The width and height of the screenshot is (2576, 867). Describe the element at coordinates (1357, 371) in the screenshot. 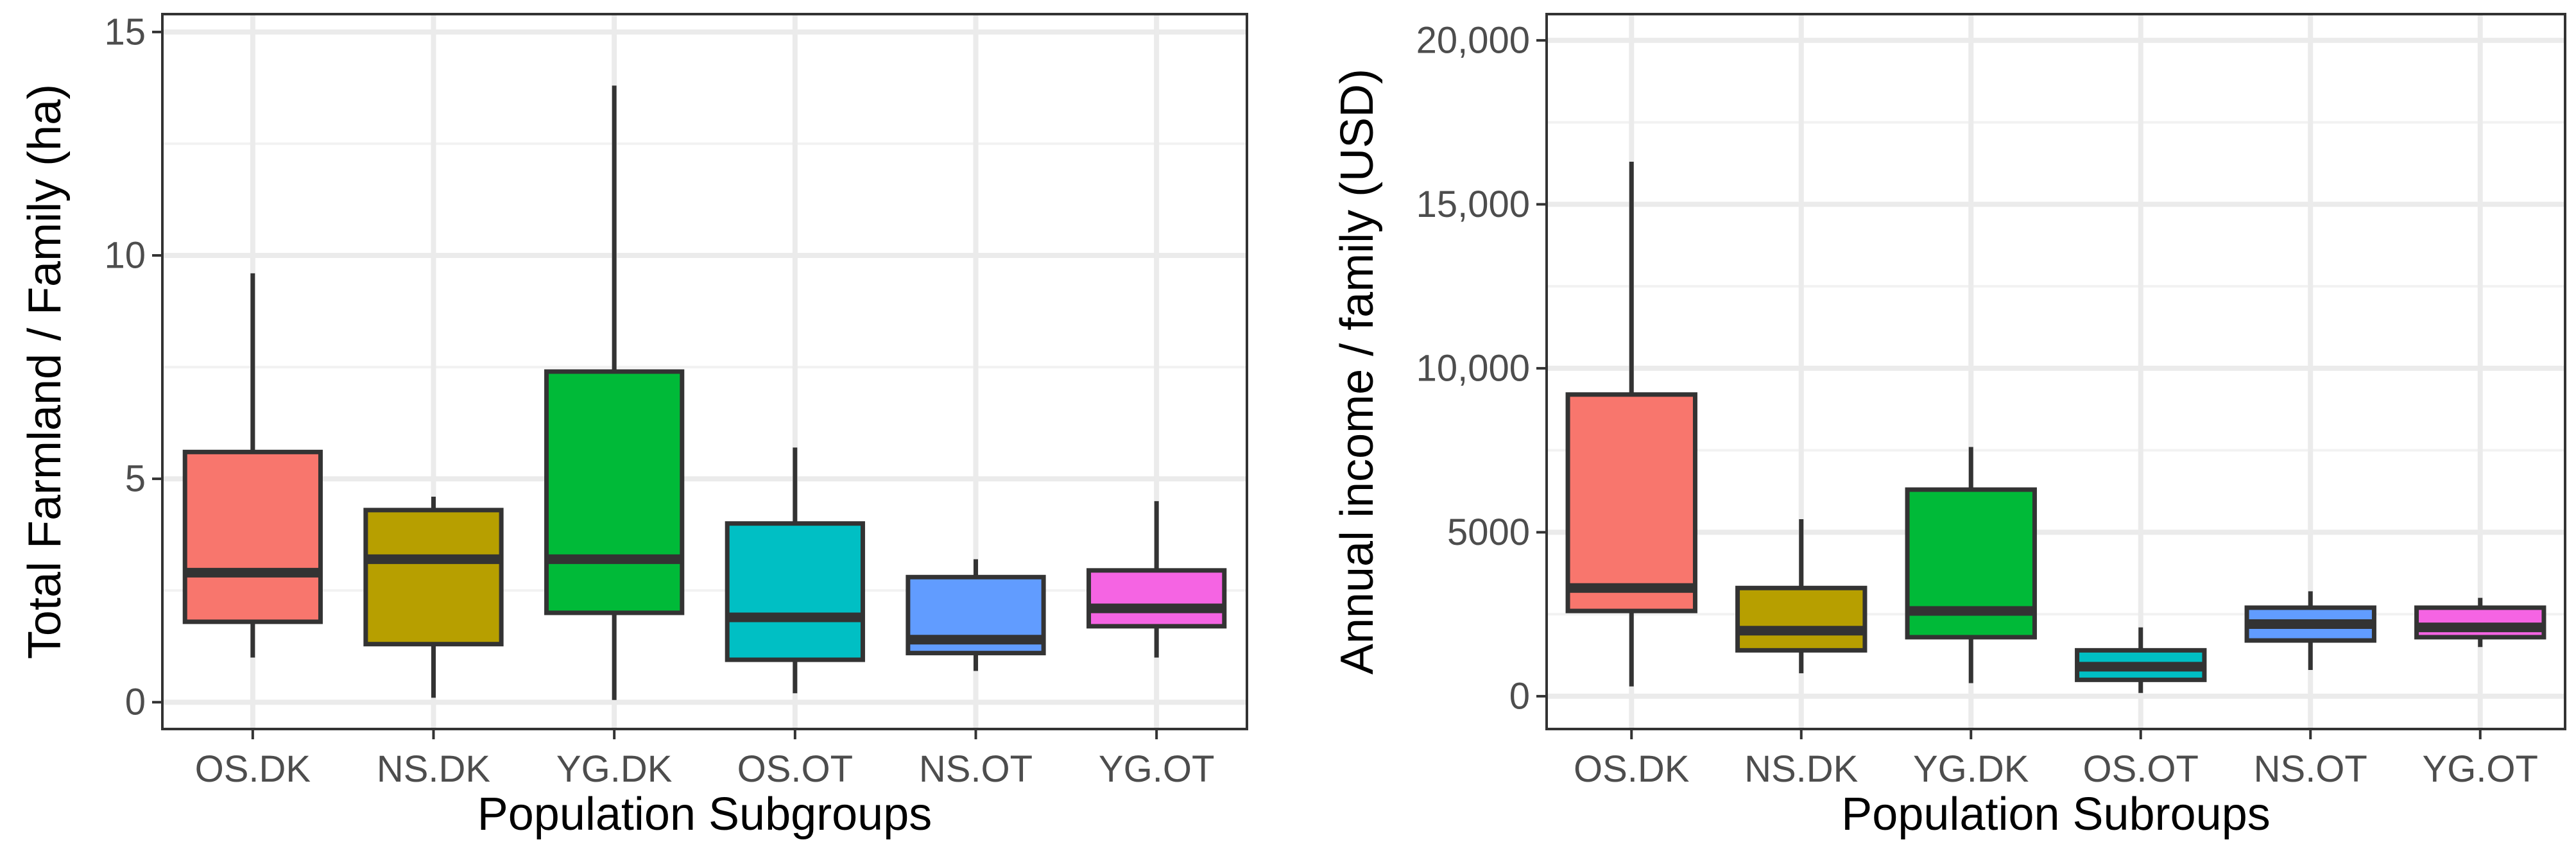

I see `y-axis-title: Annual income / family (USD)` at that location.